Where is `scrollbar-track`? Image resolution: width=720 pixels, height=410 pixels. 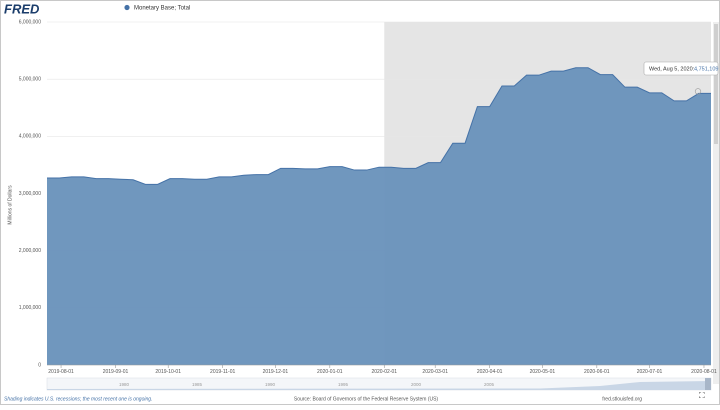 scrollbar-track is located at coordinates (716, 203).